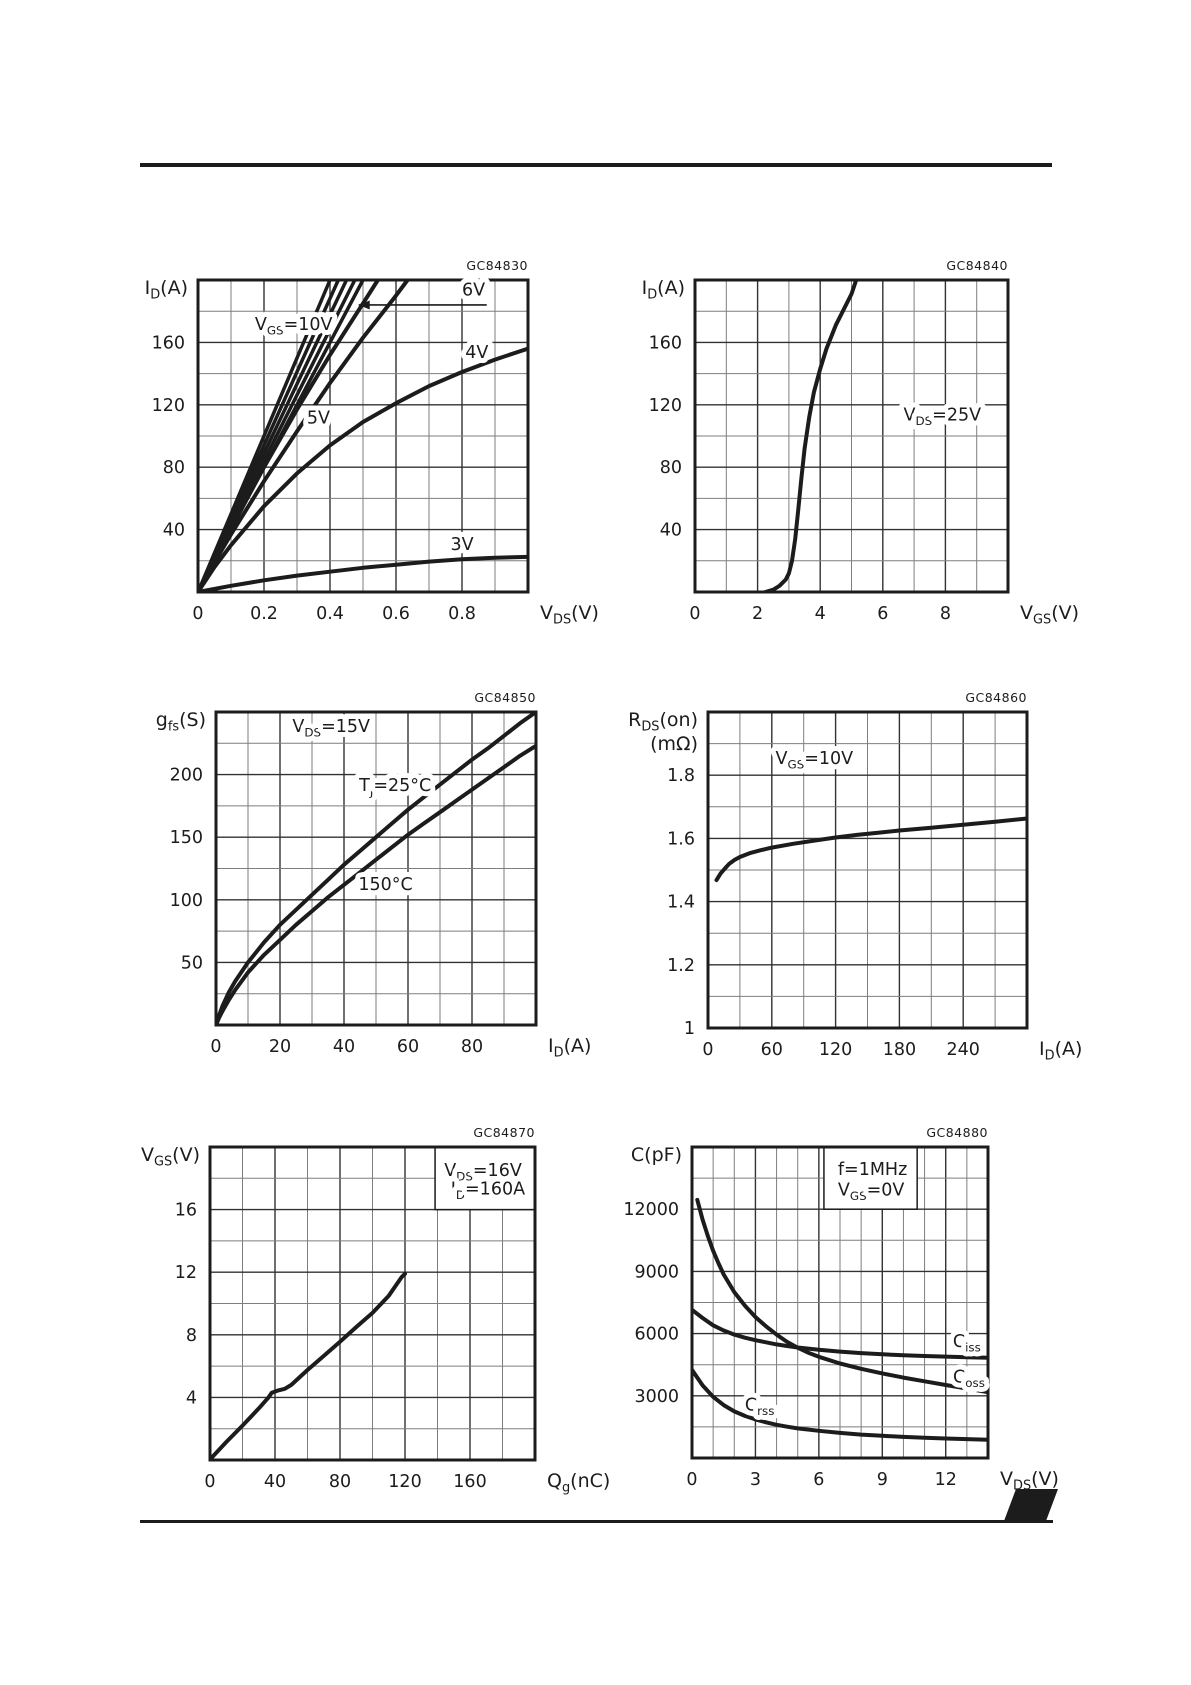  I want to click on figure-code: GC84870, so click(504, 1132).